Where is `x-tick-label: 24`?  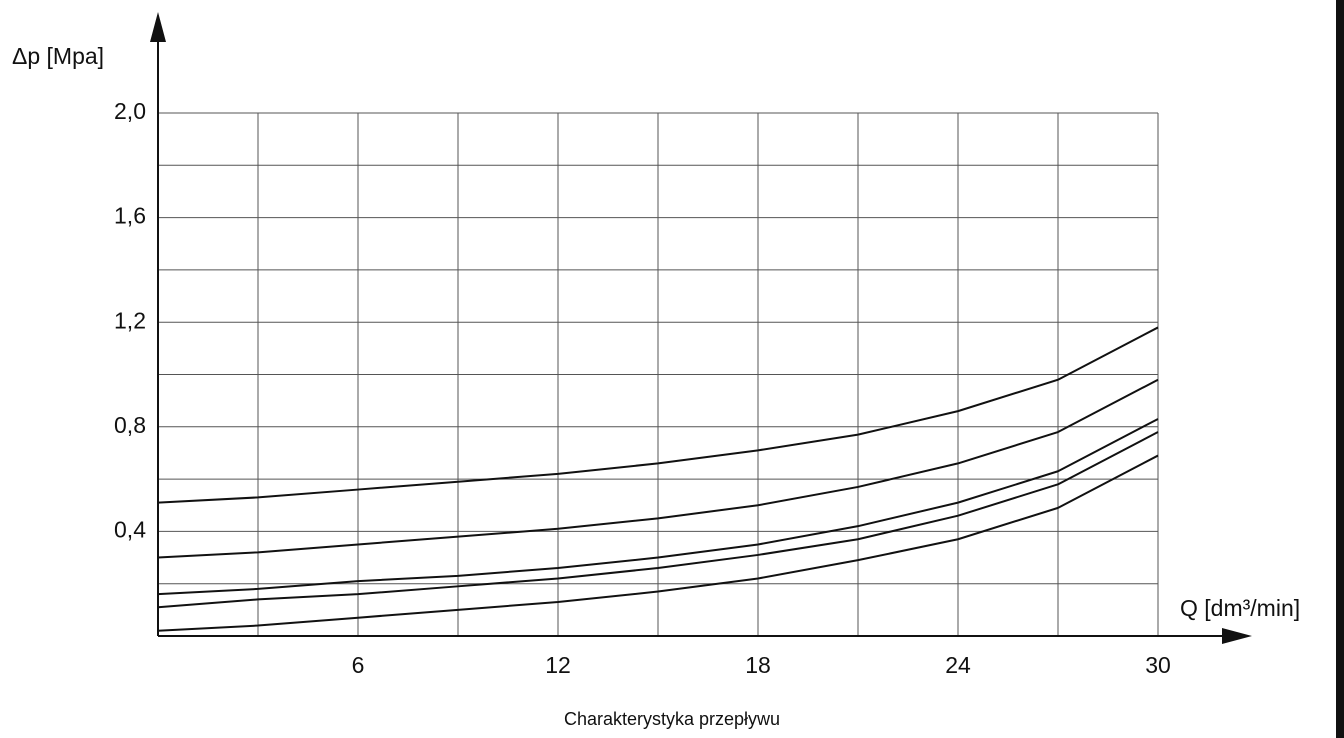
x-tick-label: 24 is located at coordinates (958, 665).